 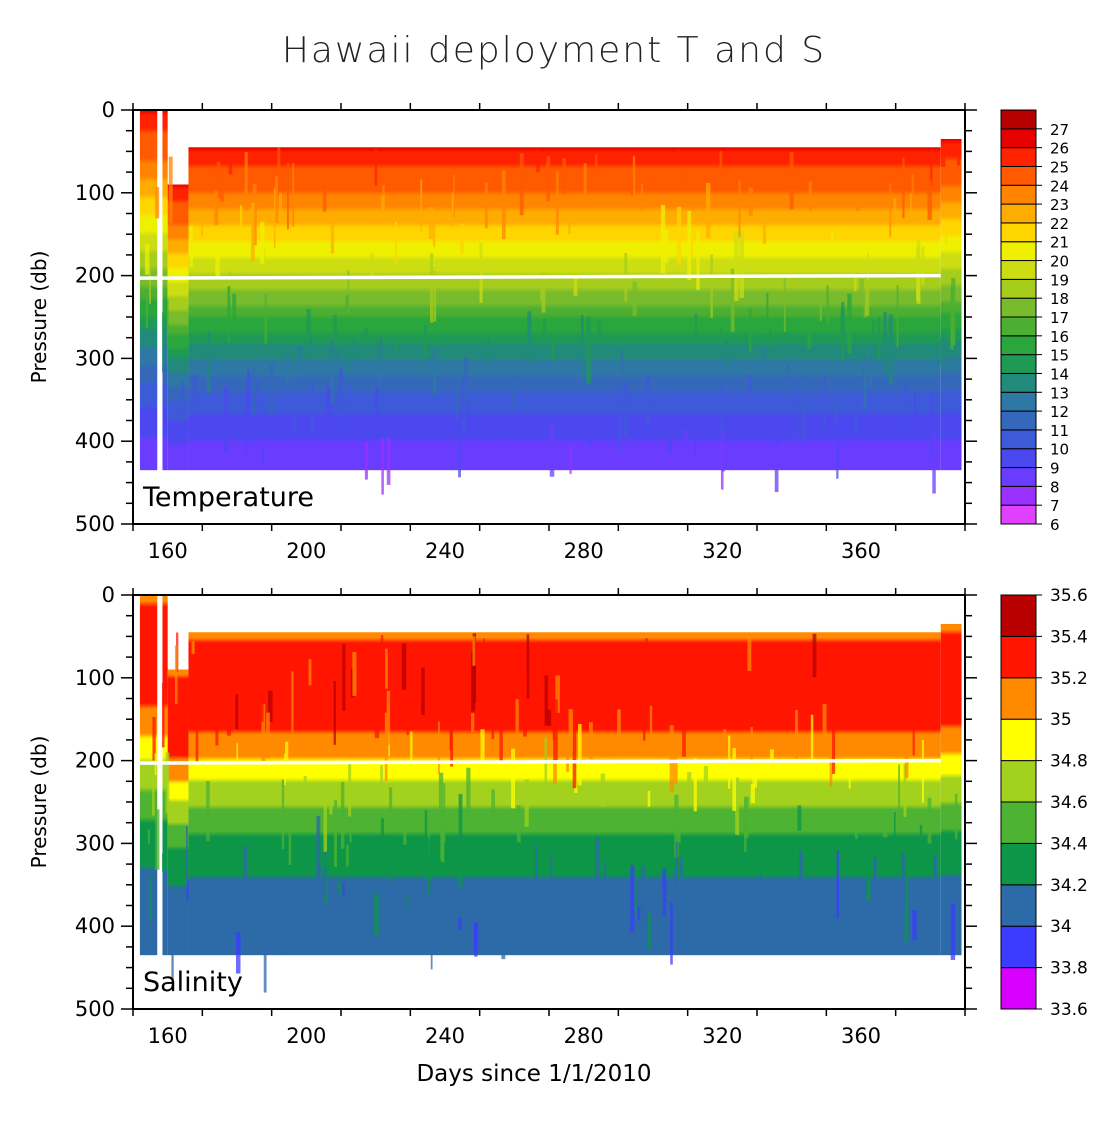 I want to click on x-tick-label: 280, so click(x=584, y=551).